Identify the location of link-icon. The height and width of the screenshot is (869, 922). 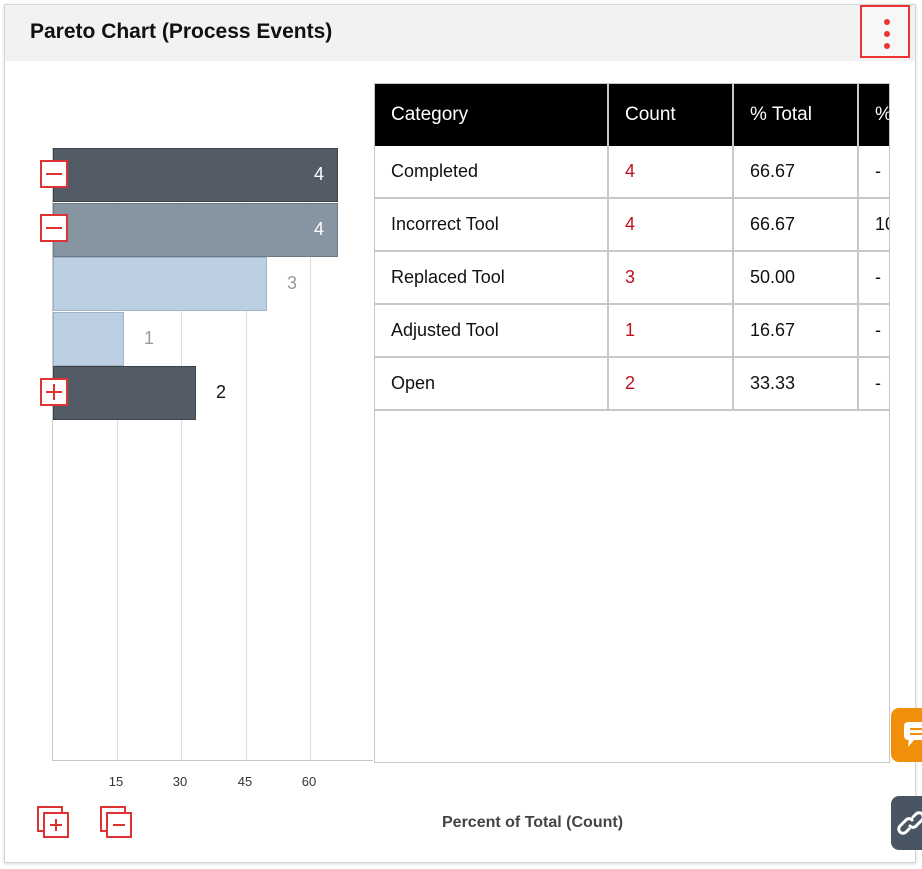
(909, 823).